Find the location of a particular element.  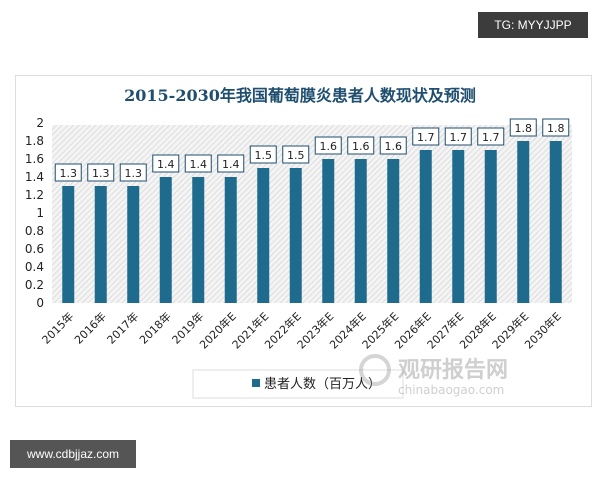

y-tick-label: 1.4 is located at coordinates (34, 177).